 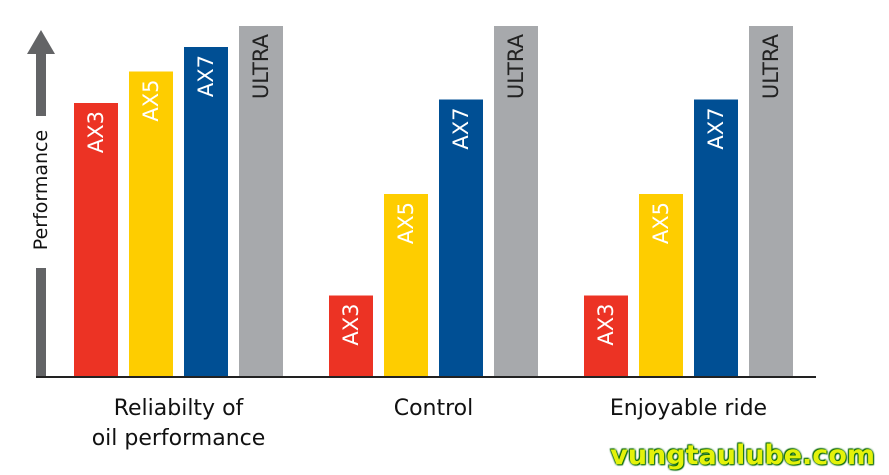 I want to click on category-label: oil performance, so click(x=179, y=438).